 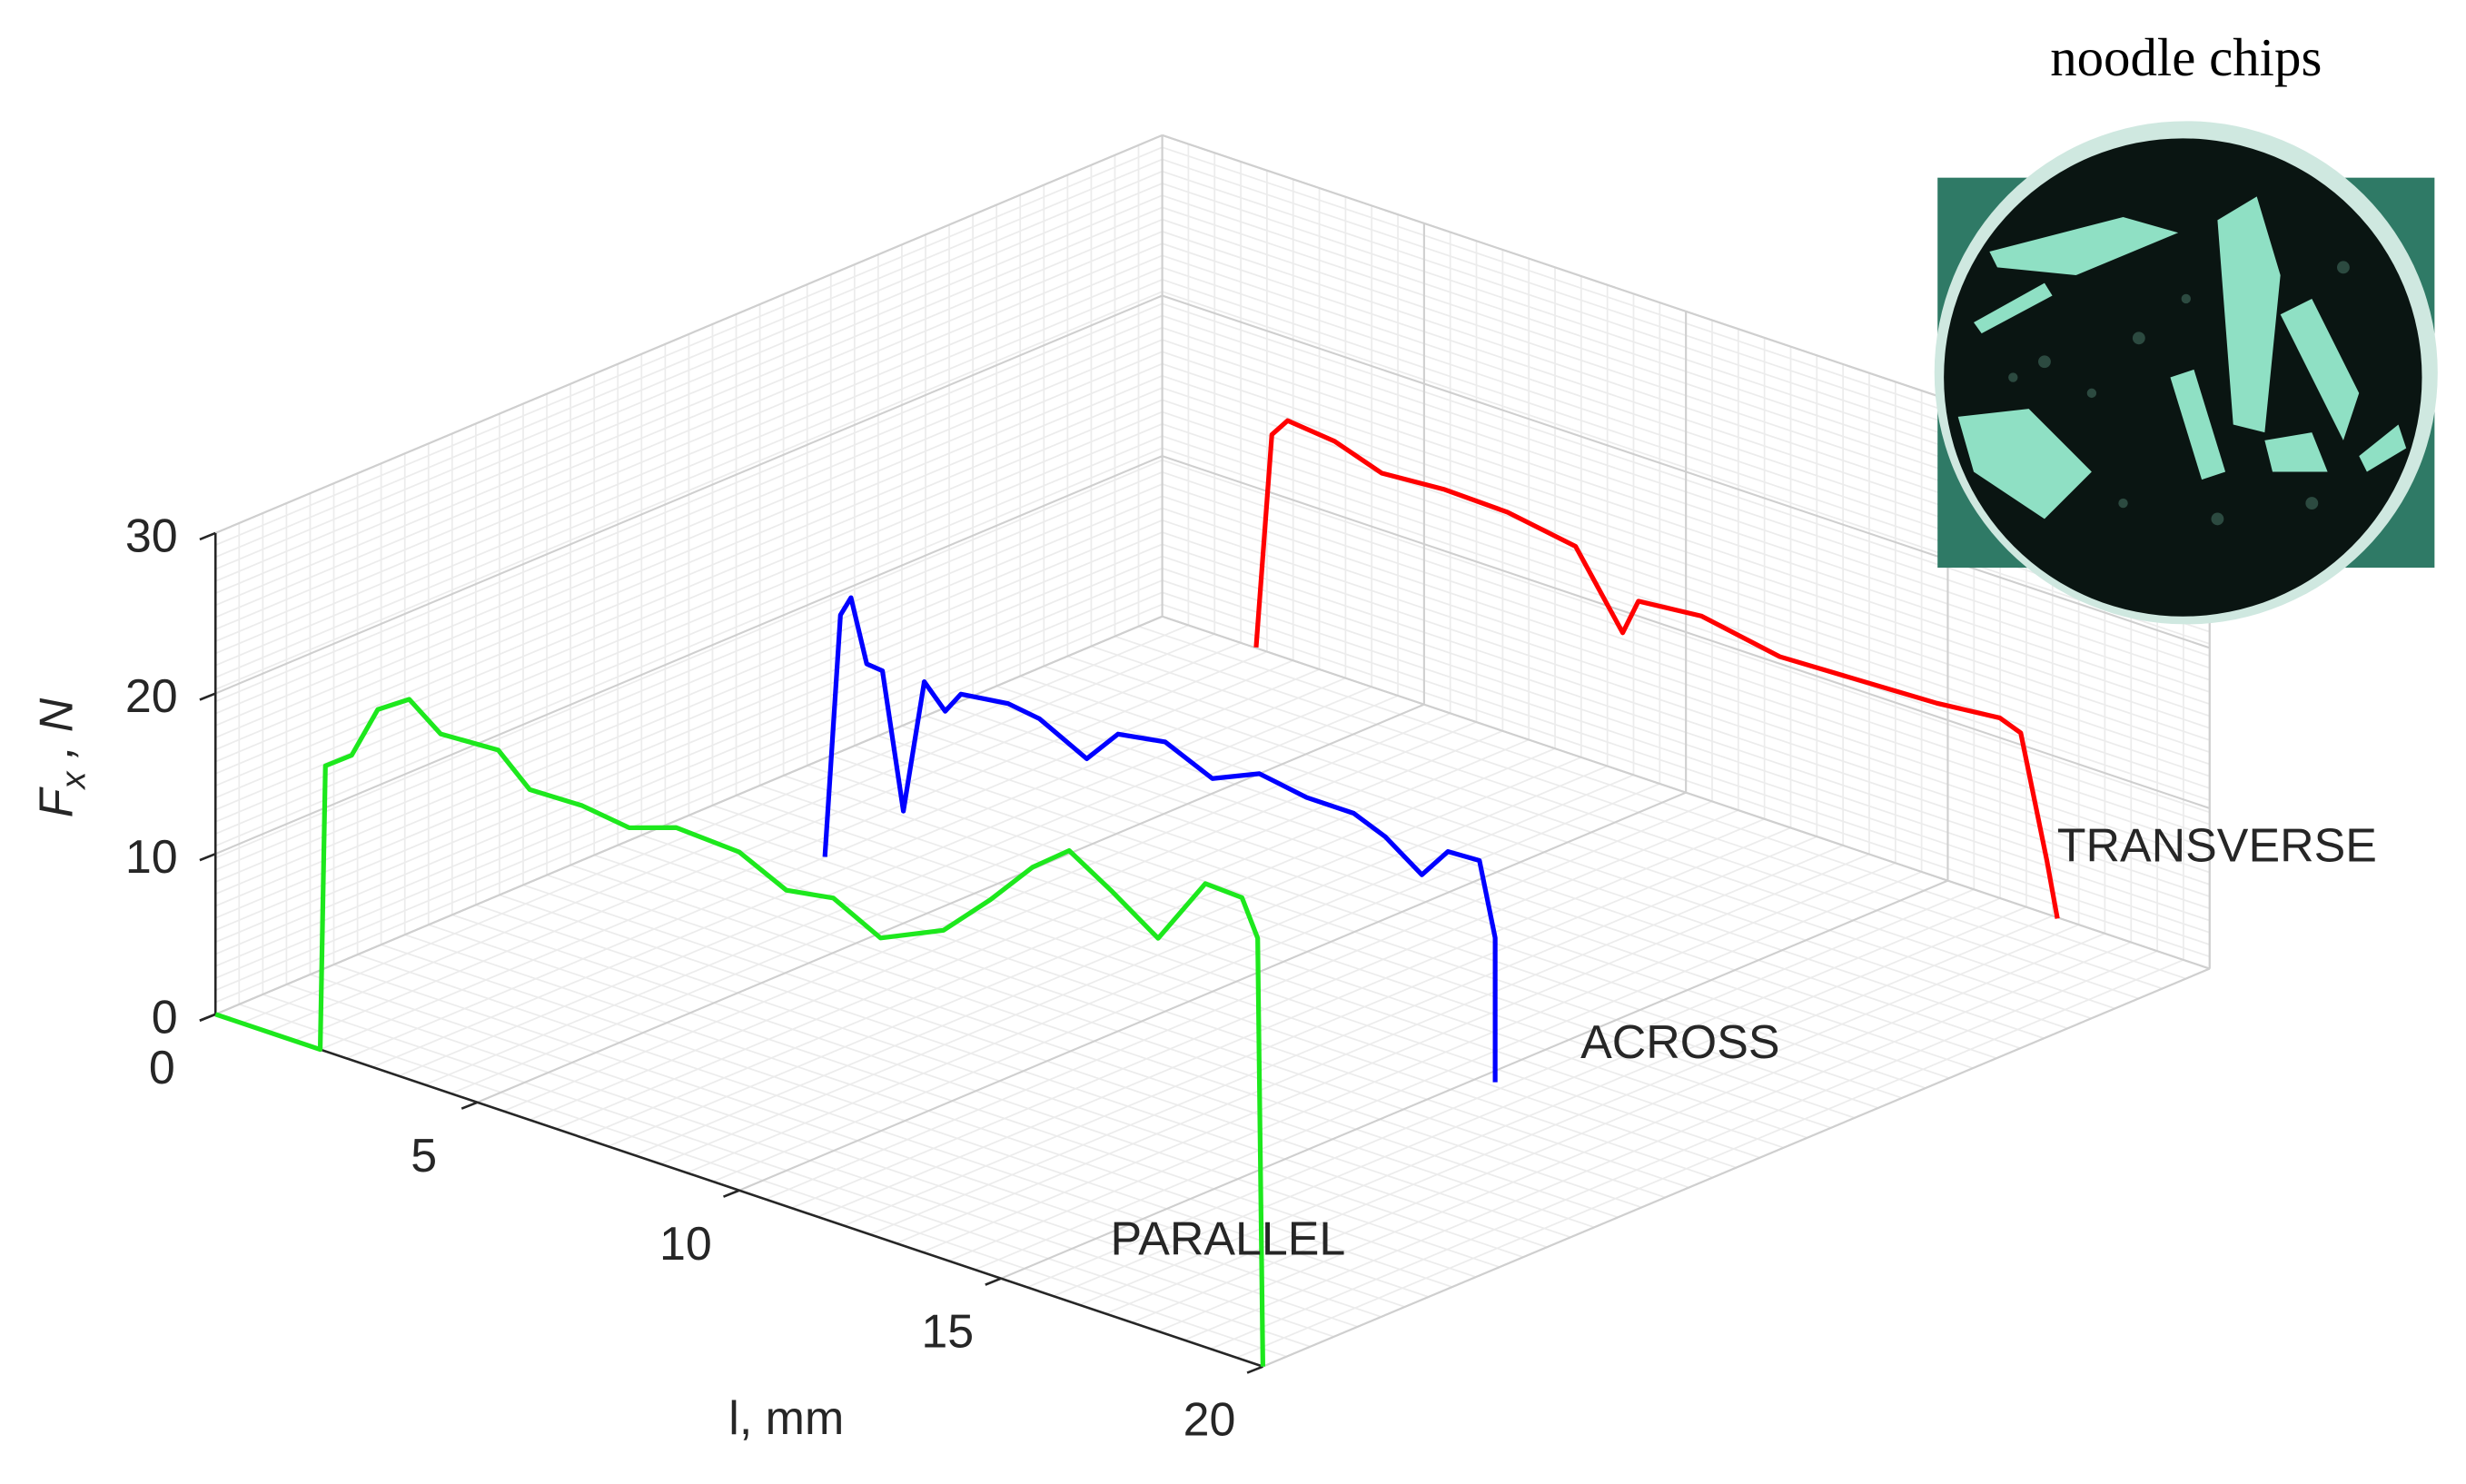 I want to click on x-tick-label: 5, so click(x=424, y=1156).